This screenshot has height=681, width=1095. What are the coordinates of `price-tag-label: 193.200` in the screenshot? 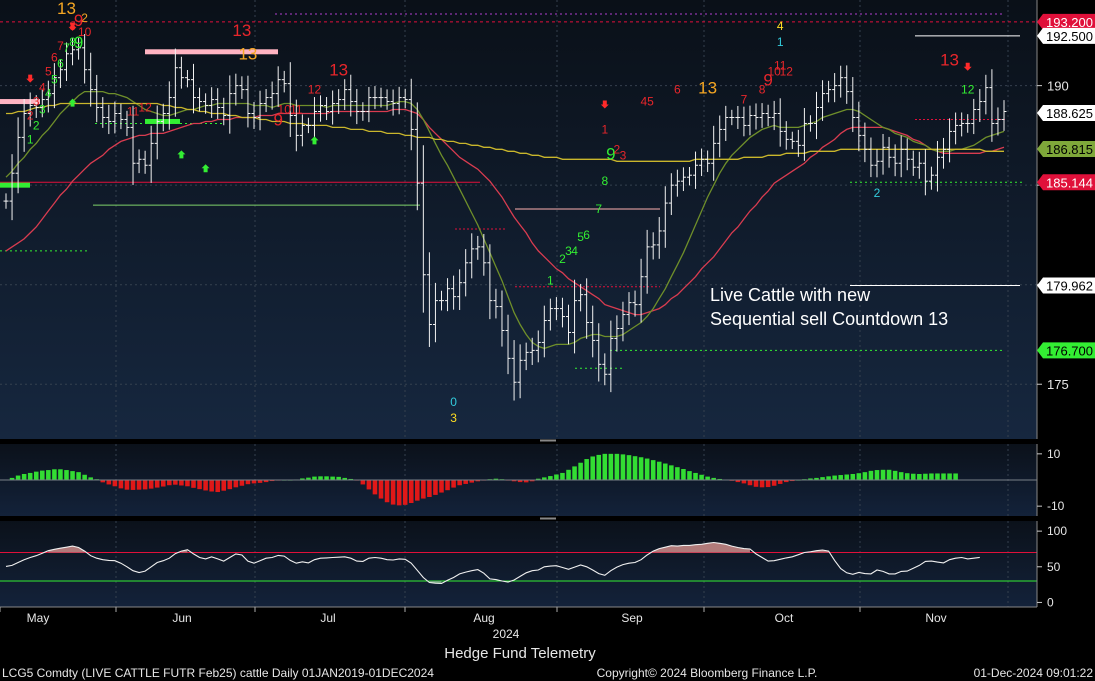 It's located at (1069, 22).